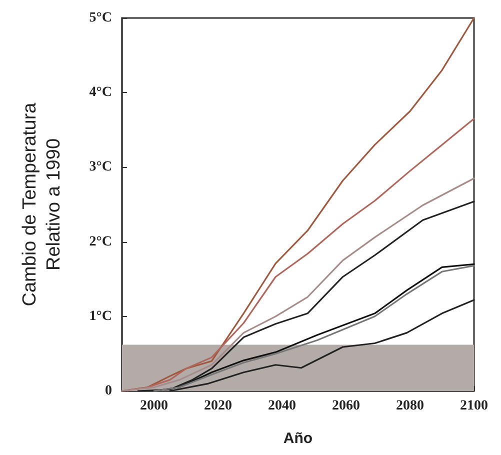  I want to click on x-tick-label: 2080, so click(410, 406).